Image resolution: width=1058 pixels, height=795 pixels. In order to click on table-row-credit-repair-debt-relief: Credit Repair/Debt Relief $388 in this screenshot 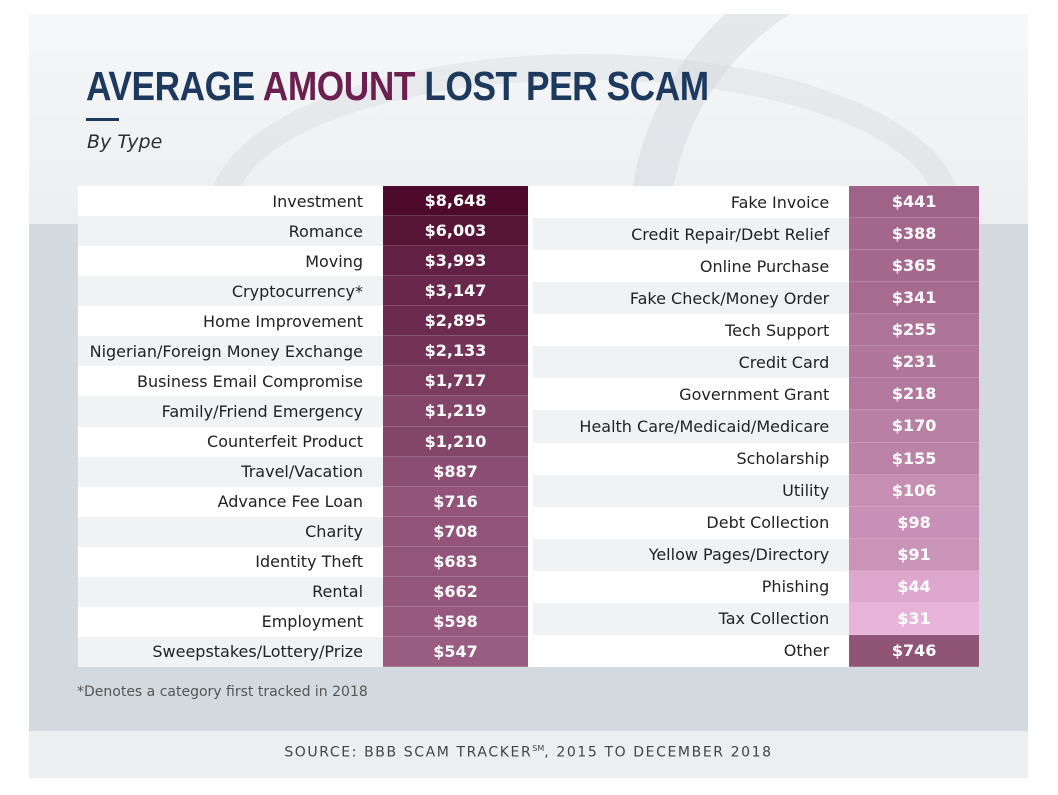, I will do `click(756, 234)`.